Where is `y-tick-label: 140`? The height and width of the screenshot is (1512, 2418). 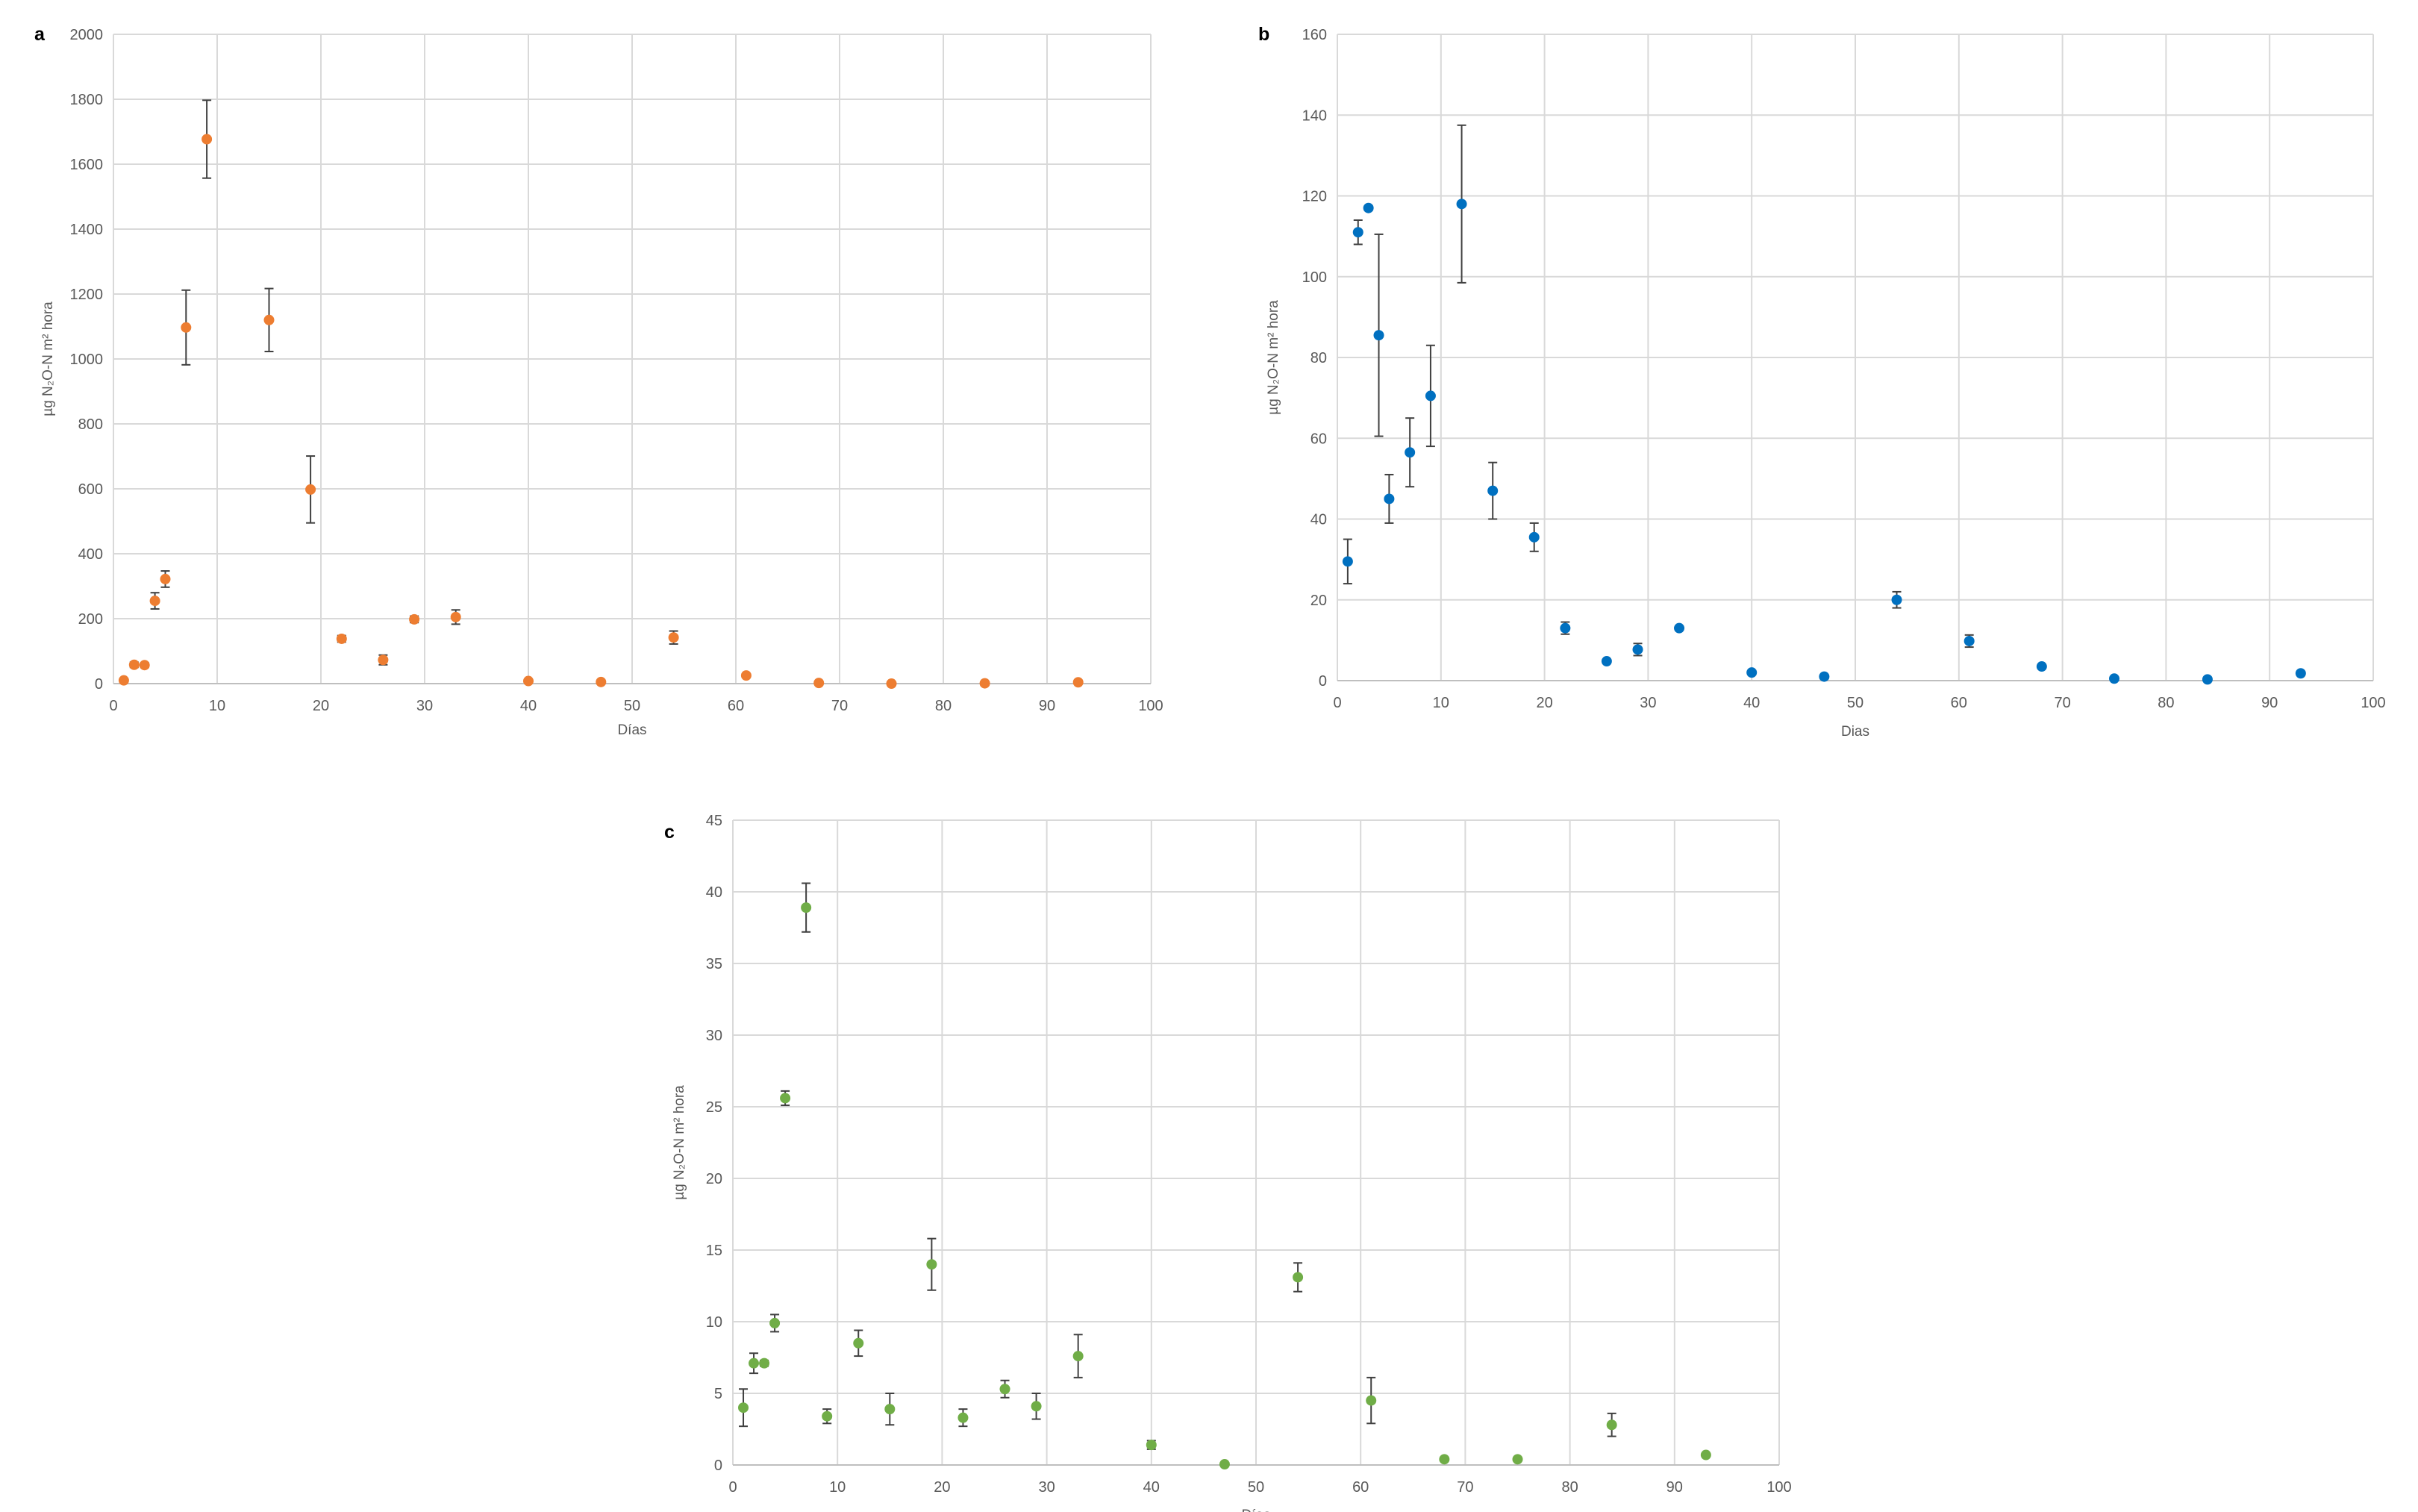 y-tick-label: 140 is located at coordinates (1314, 115).